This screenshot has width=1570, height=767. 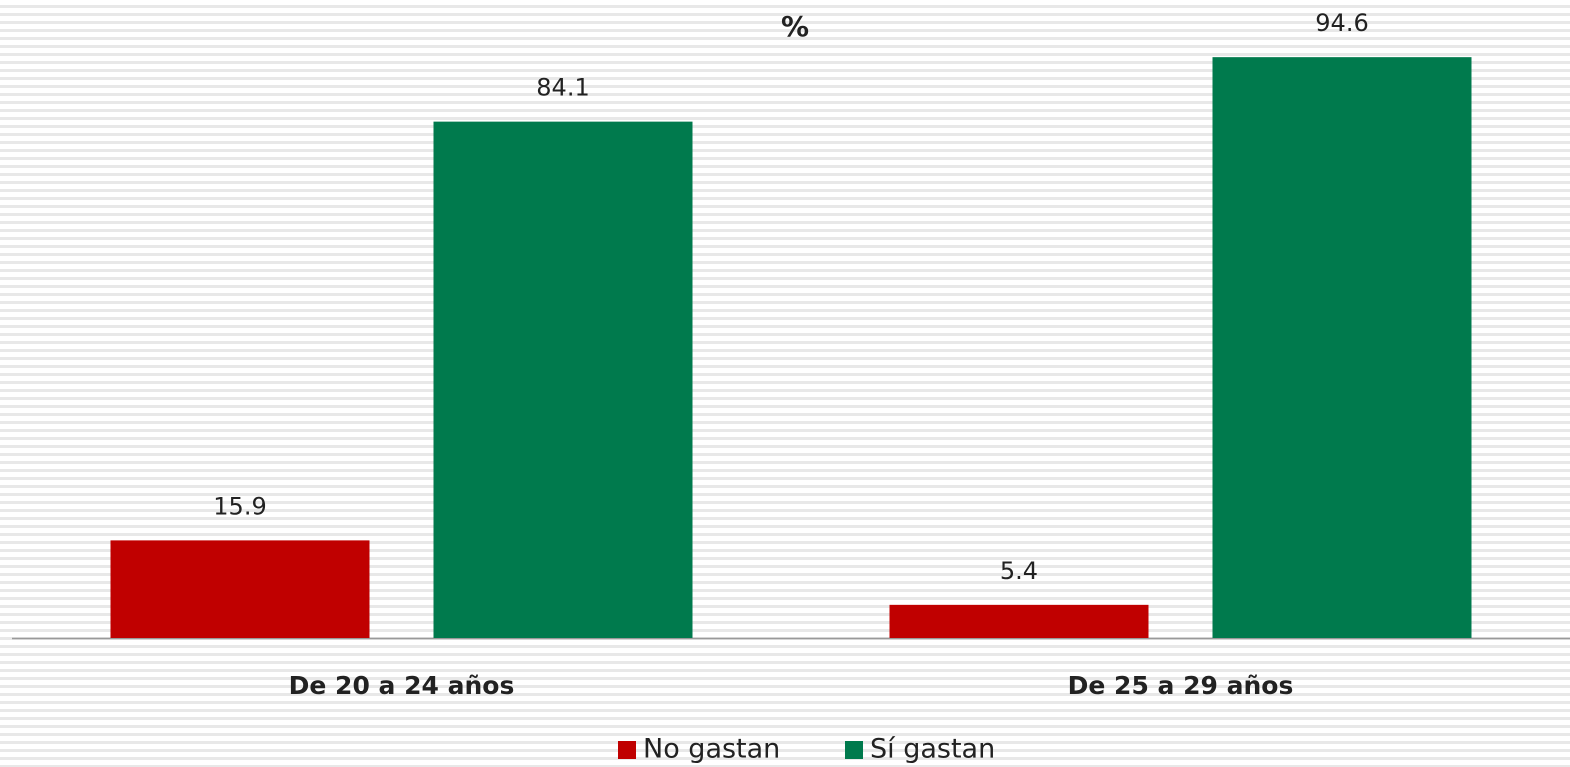 I want to click on data-label: 15.9, so click(x=239, y=506).